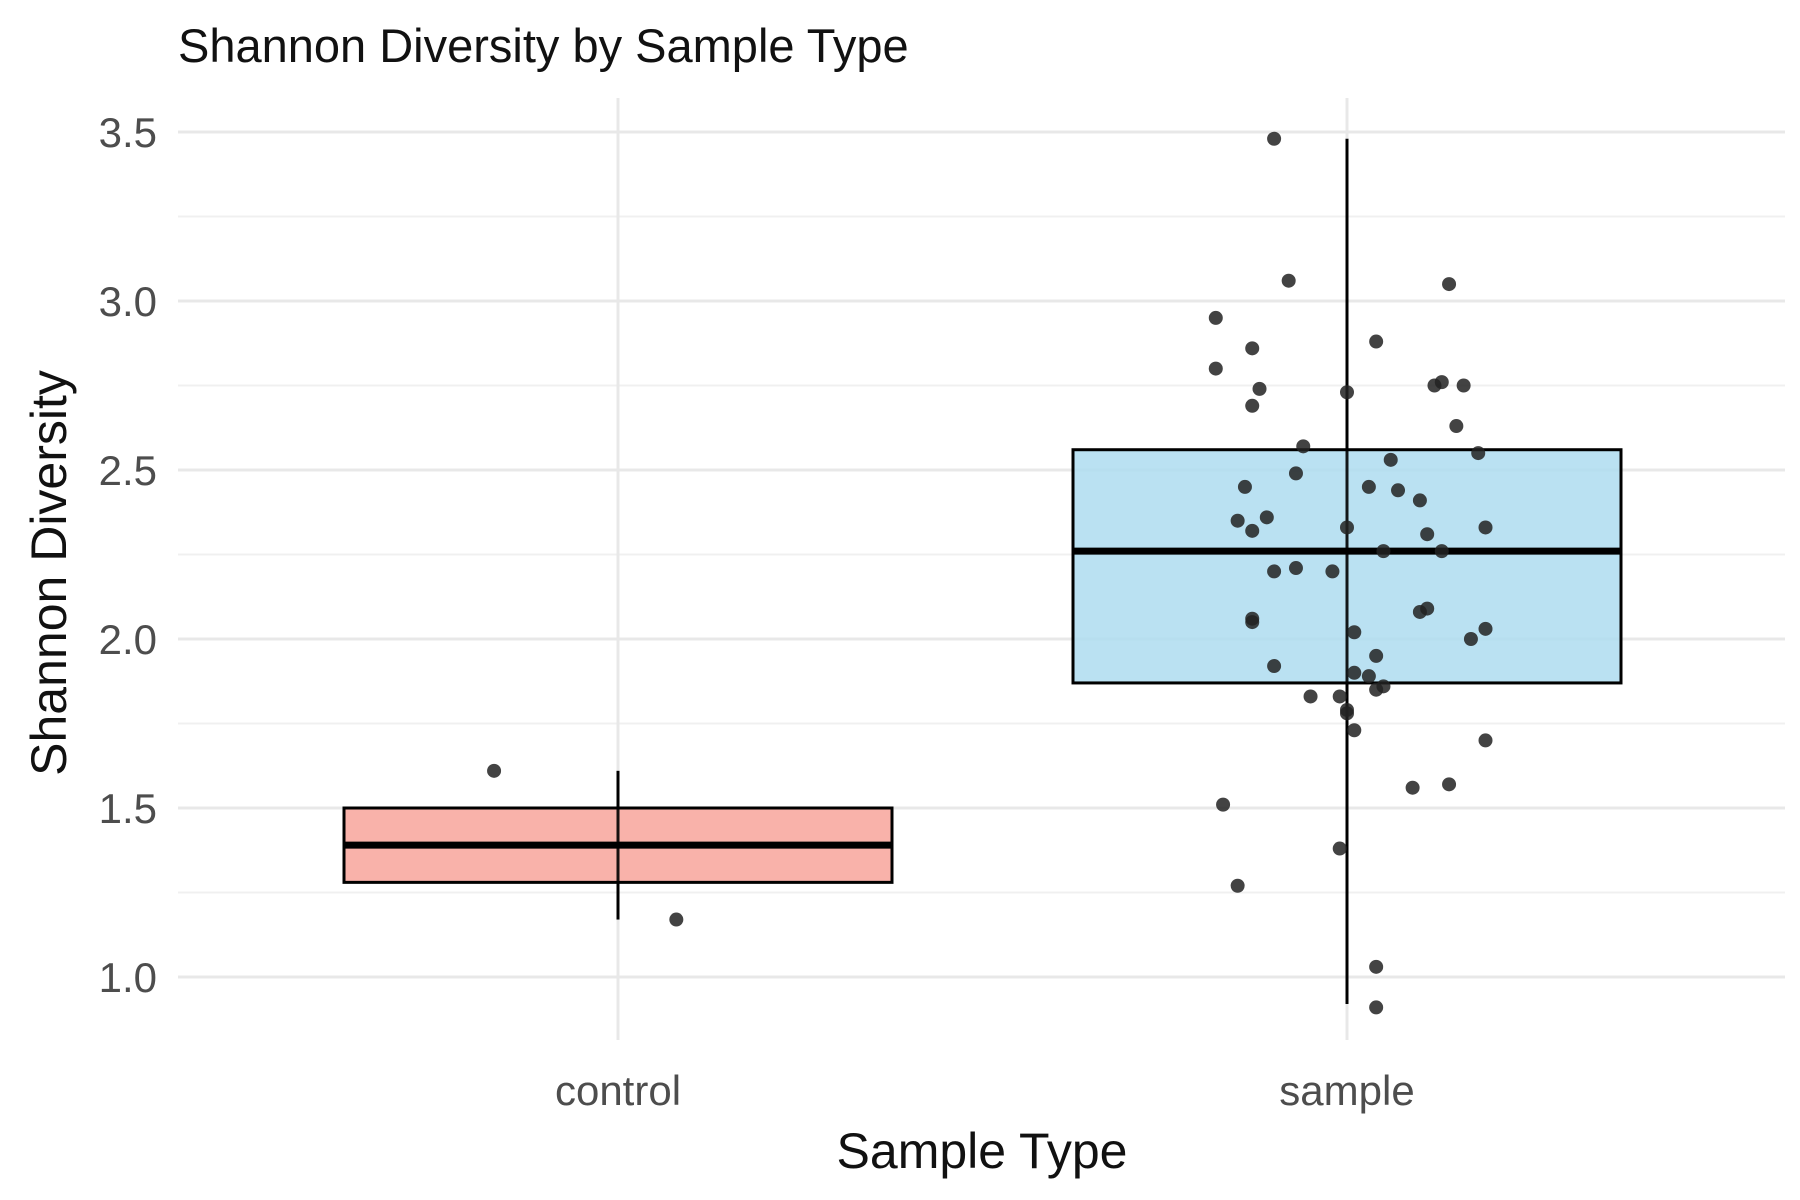 This screenshot has width=1800, height=1200. Describe the element at coordinates (1346, 1090) in the screenshot. I see `x-tick-label-sample: sample` at that location.